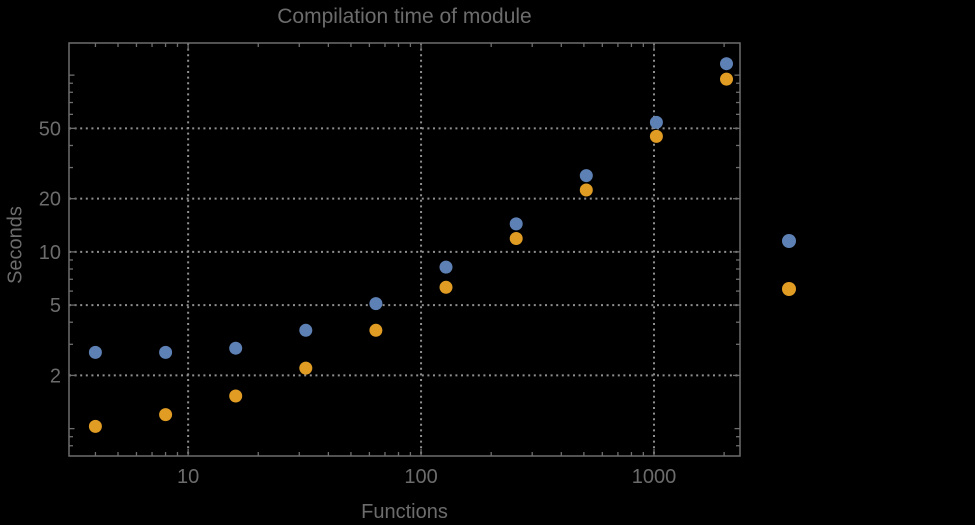  What do you see at coordinates (188, 477) in the screenshot?
I see `x-tick-label: 10` at bounding box center [188, 477].